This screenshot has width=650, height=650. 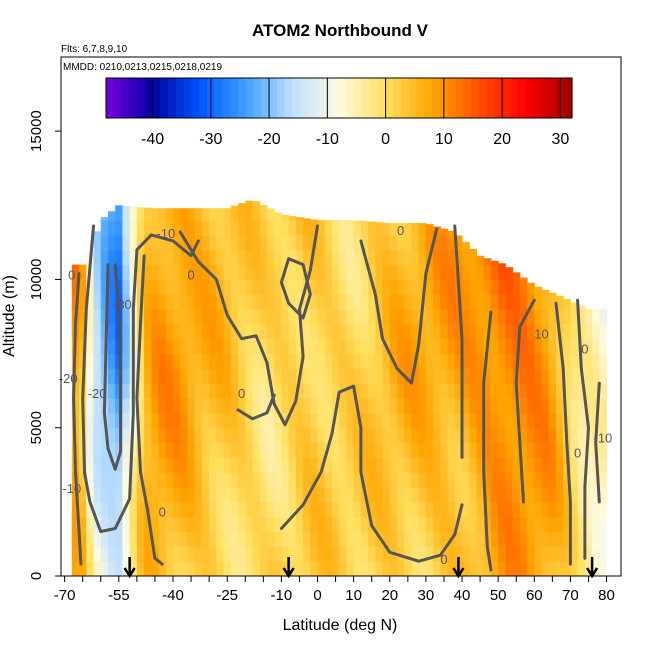 What do you see at coordinates (462, 595) in the screenshot?
I see `x-tick-label: 40` at bounding box center [462, 595].